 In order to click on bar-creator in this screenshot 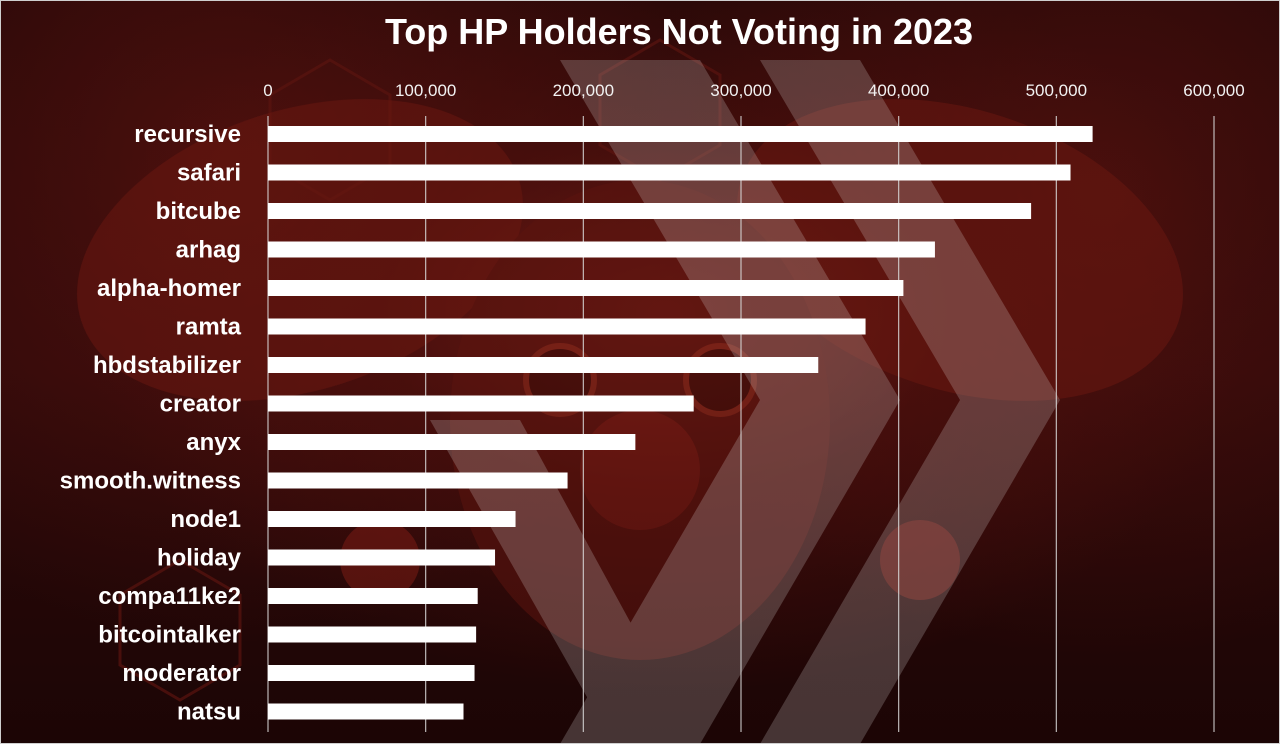, I will do `click(481, 403)`.